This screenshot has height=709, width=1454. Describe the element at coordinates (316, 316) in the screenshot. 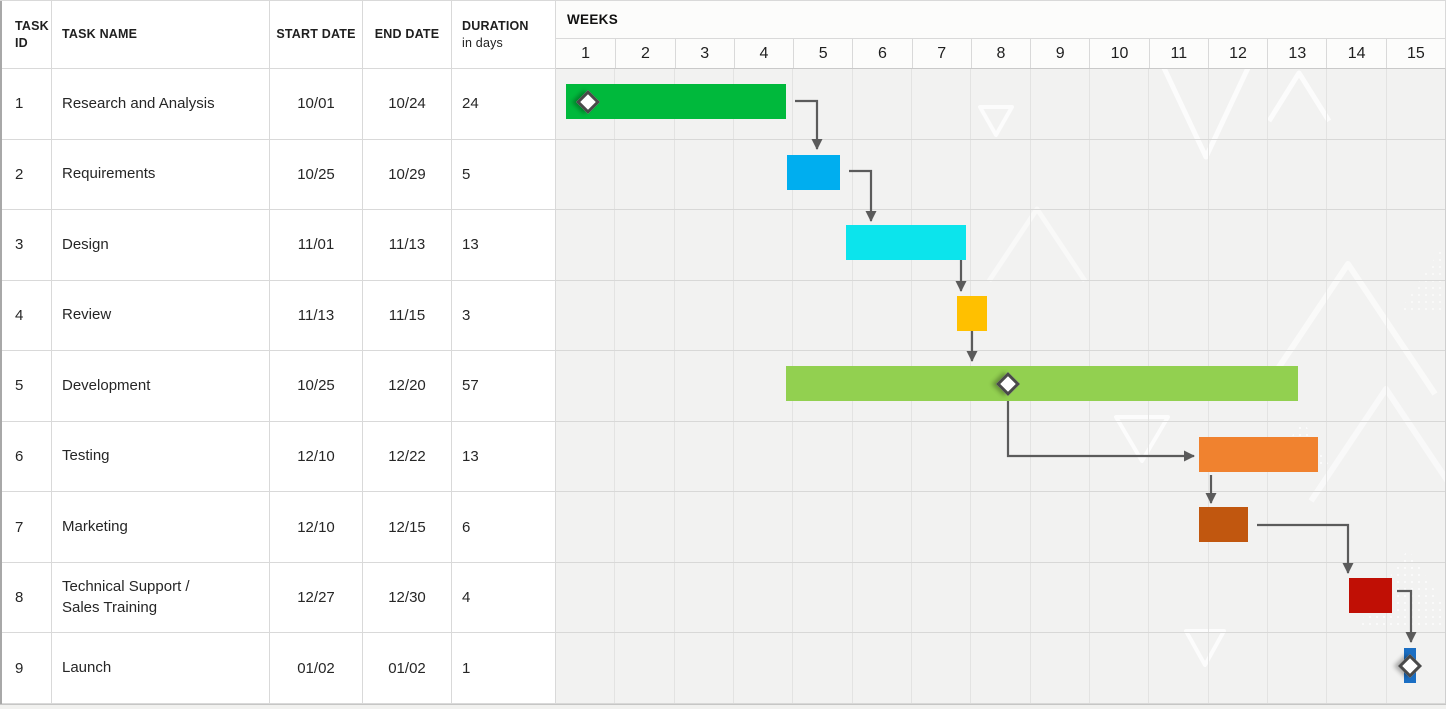

I see `start-date-cell: 11/13` at that location.